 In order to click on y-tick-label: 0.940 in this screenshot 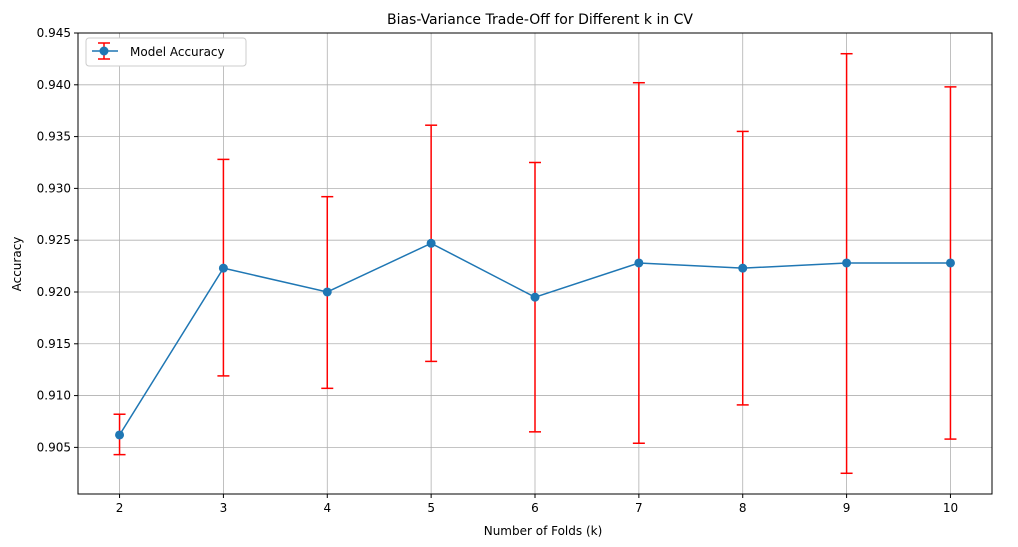, I will do `click(54, 85)`.